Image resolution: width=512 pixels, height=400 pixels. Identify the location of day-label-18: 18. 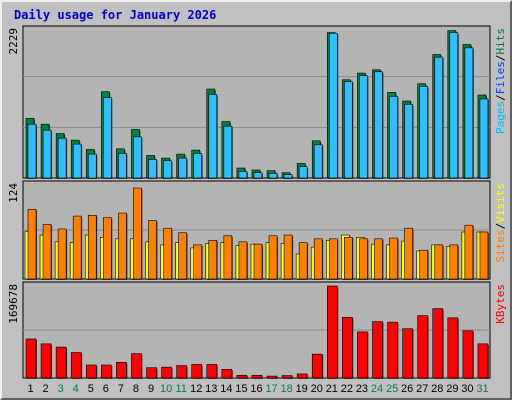
(287, 389).